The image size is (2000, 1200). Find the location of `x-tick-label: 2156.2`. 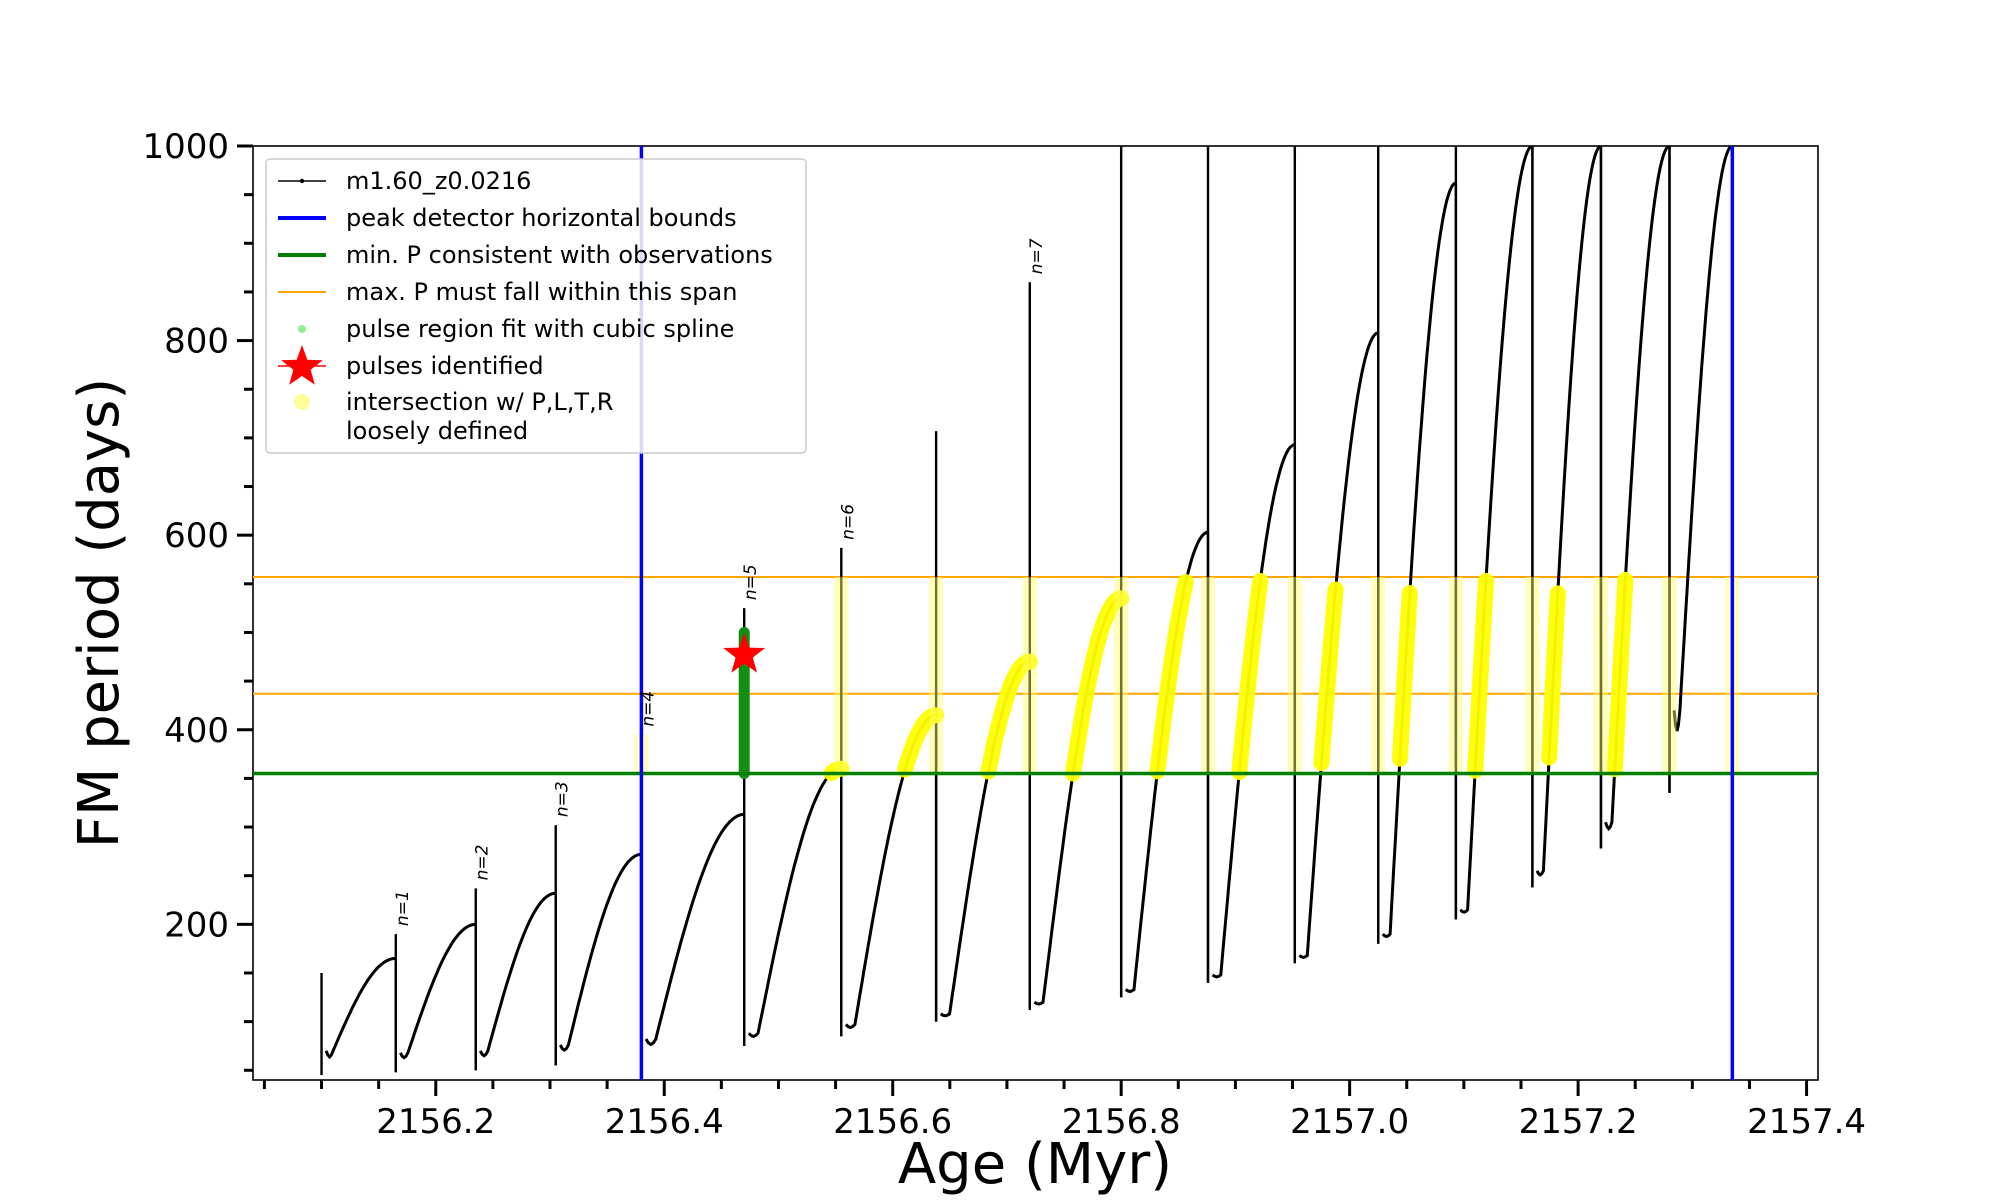

x-tick-label: 2156.2 is located at coordinates (435, 1122).